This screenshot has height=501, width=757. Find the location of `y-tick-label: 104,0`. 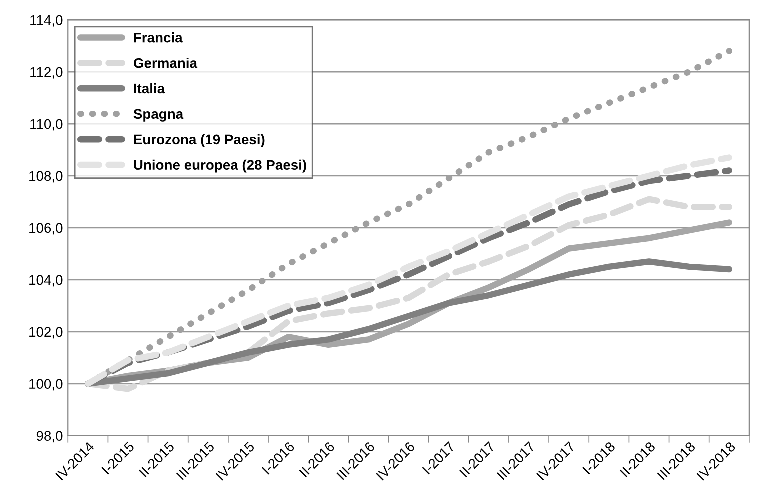

y-tick-label: 104,0 is located at coordinates (46, 281).